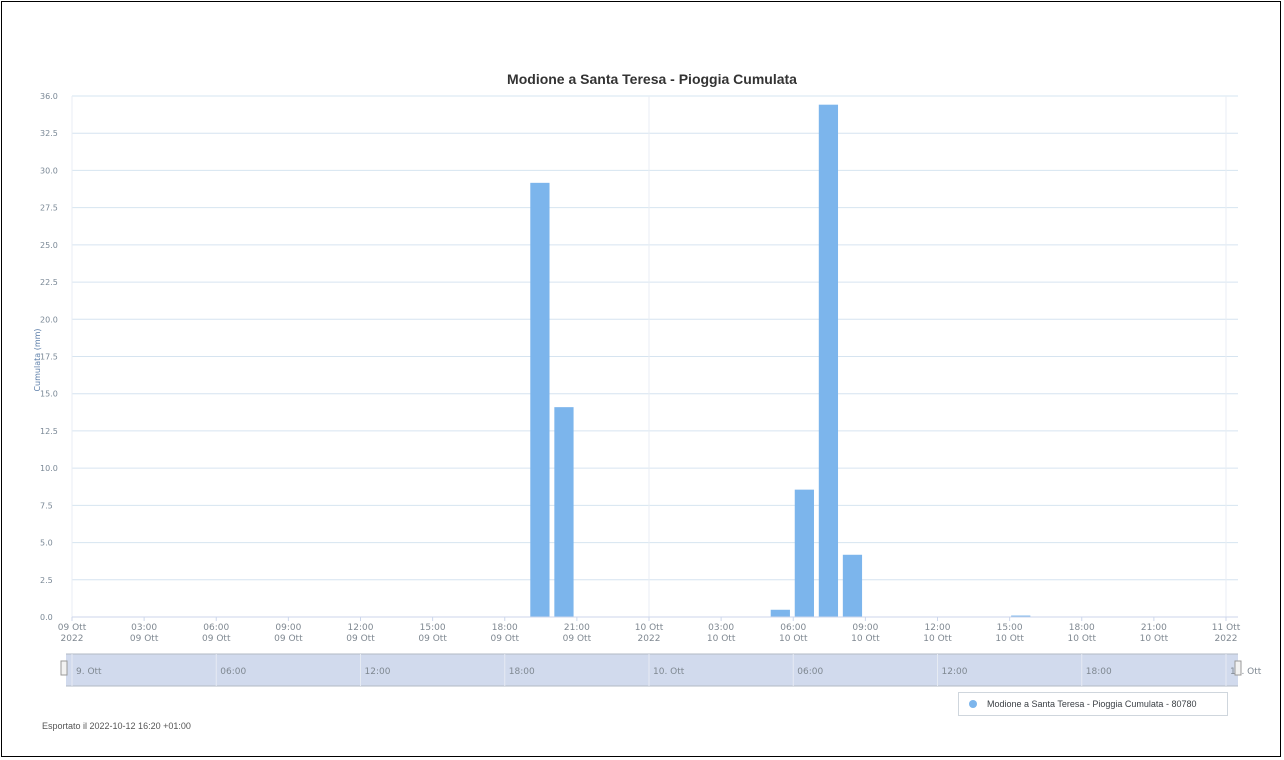  I want to click on navigator-label: 9. Ott, so click(89, 672).